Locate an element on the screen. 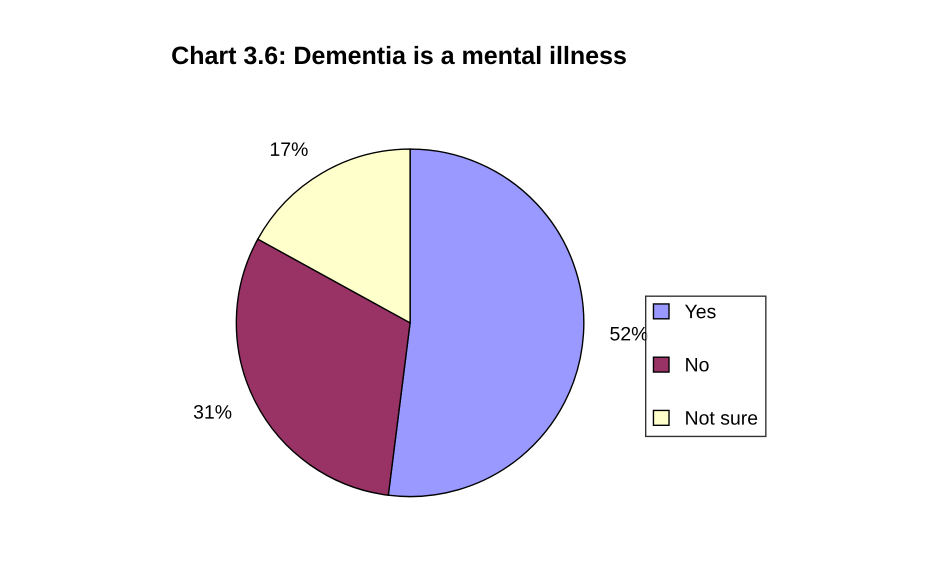 The width and height of the screenshot is (932, 587). data-label: 17% is located at coordinates (289, 149).